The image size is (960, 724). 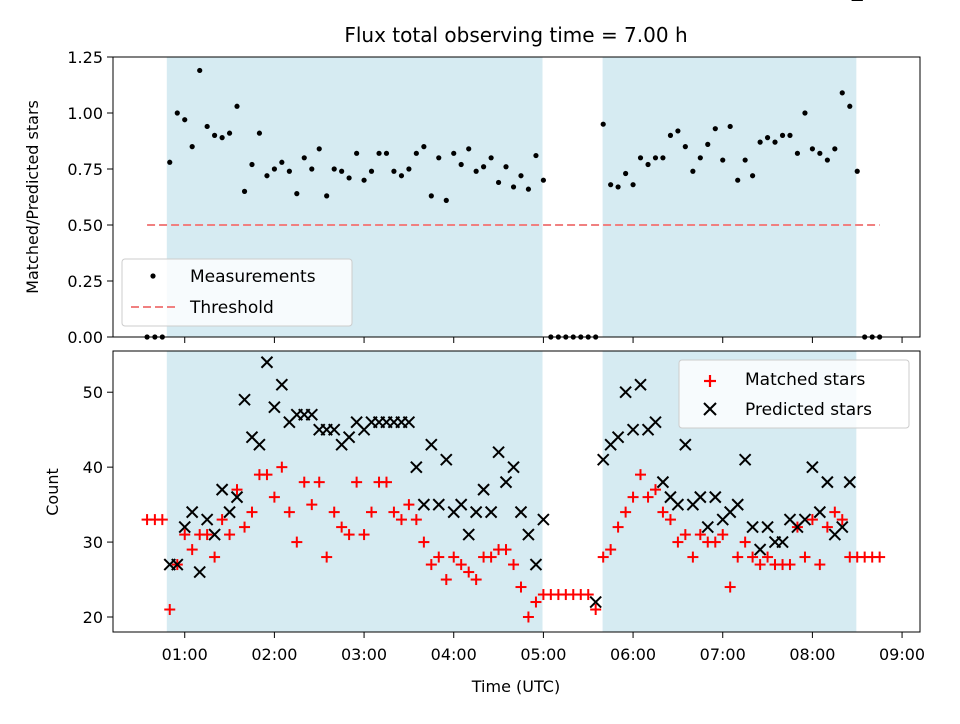 What do you see at coordinates (710, 381) in the screenshot?
I see `legend-matched-marker` at bounding box center [710, 381].